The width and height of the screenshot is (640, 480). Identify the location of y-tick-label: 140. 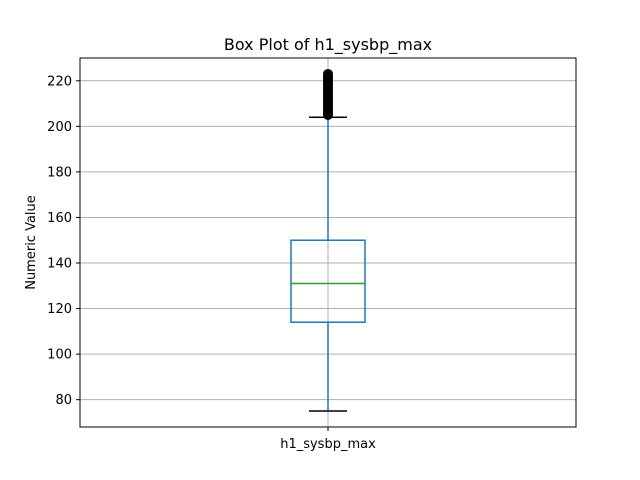
(59, 264).